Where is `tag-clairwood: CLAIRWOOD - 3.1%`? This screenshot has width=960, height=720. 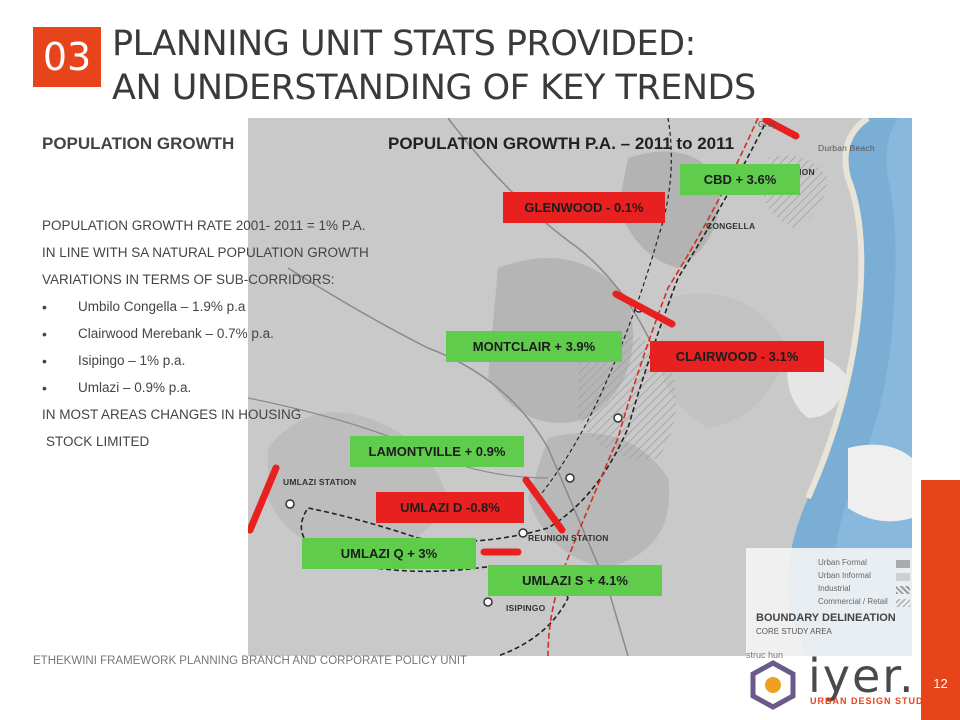 tag-clairwood: CLAIRWOOD - 3.1% is located at coordinates (737, 356).